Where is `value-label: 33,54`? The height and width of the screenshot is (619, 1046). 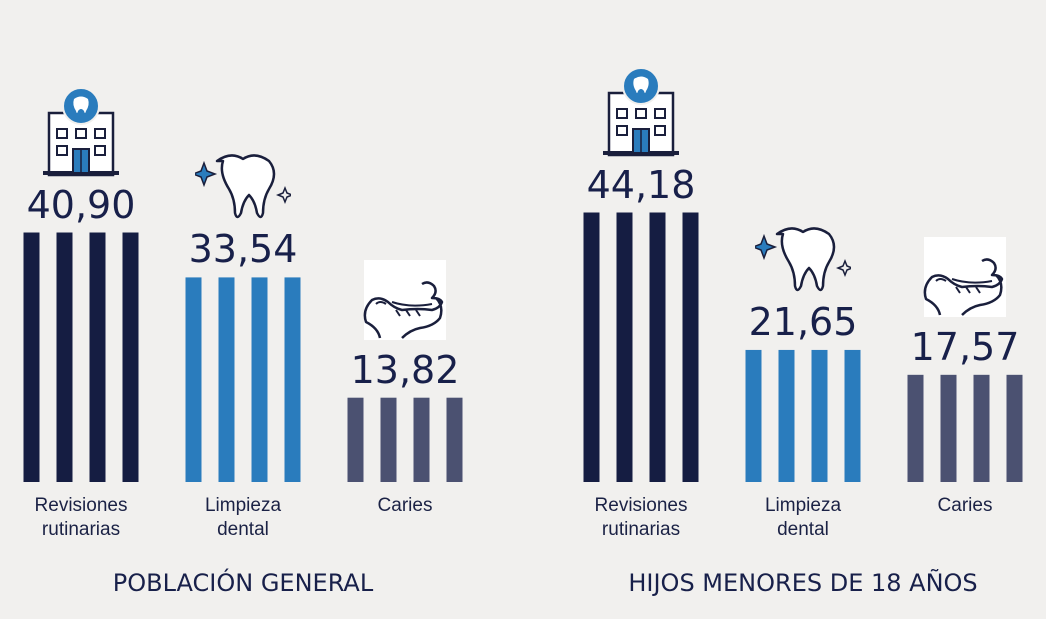 value-label: 33,54 is located at coordinates (243, 249).